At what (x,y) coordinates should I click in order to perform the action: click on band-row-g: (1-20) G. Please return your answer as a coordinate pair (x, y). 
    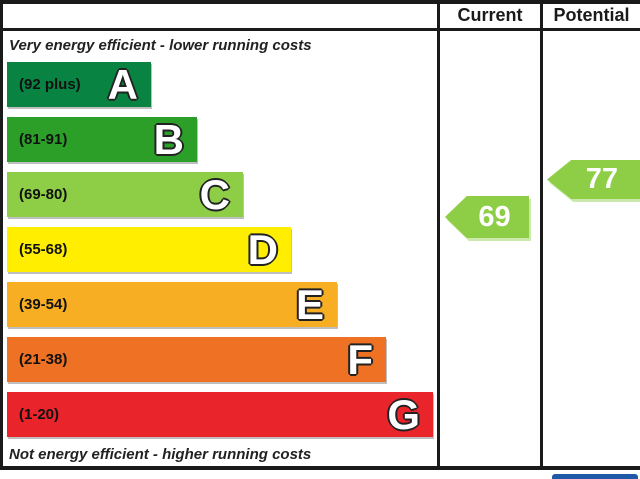
    Looking at the image, I should click on (220, 414).